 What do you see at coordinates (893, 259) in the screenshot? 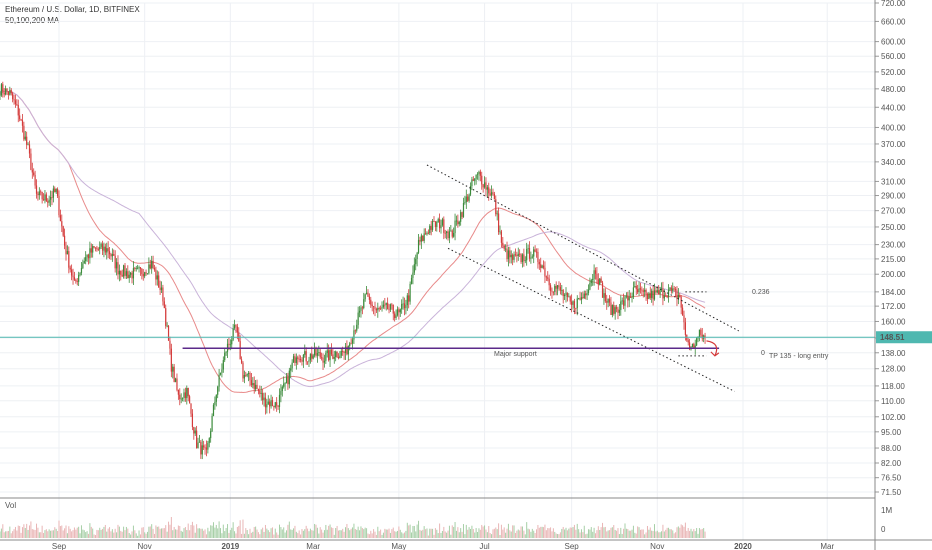
I see `price-tick-label: 215.00` at bounding box center [893, 259].